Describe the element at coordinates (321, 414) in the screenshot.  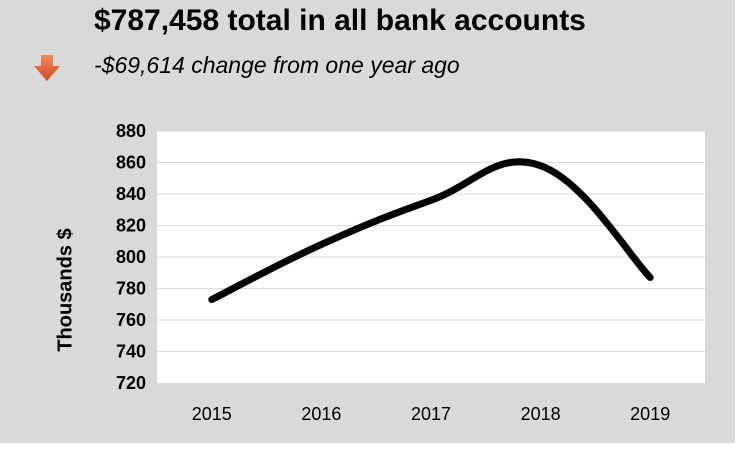
I see `x-tick-label: 2016` at that location.